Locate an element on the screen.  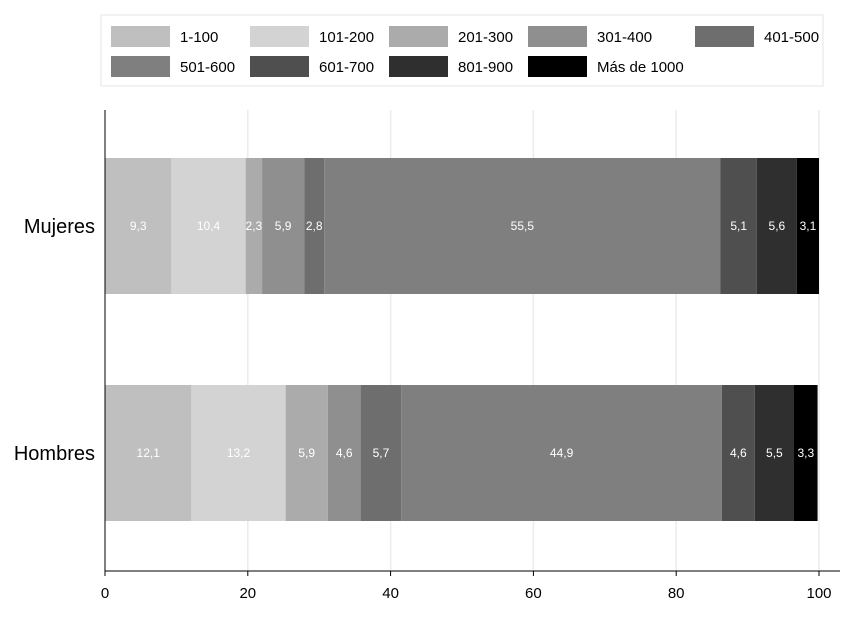
bar-value-label: 5,6 is located at coordinates (777, 226).